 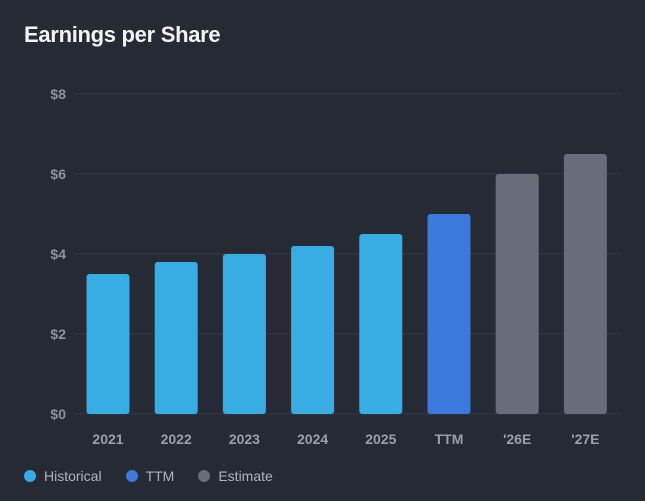 I want to click on legend-label-estimate: Estimate, so click(x=245, y=476).